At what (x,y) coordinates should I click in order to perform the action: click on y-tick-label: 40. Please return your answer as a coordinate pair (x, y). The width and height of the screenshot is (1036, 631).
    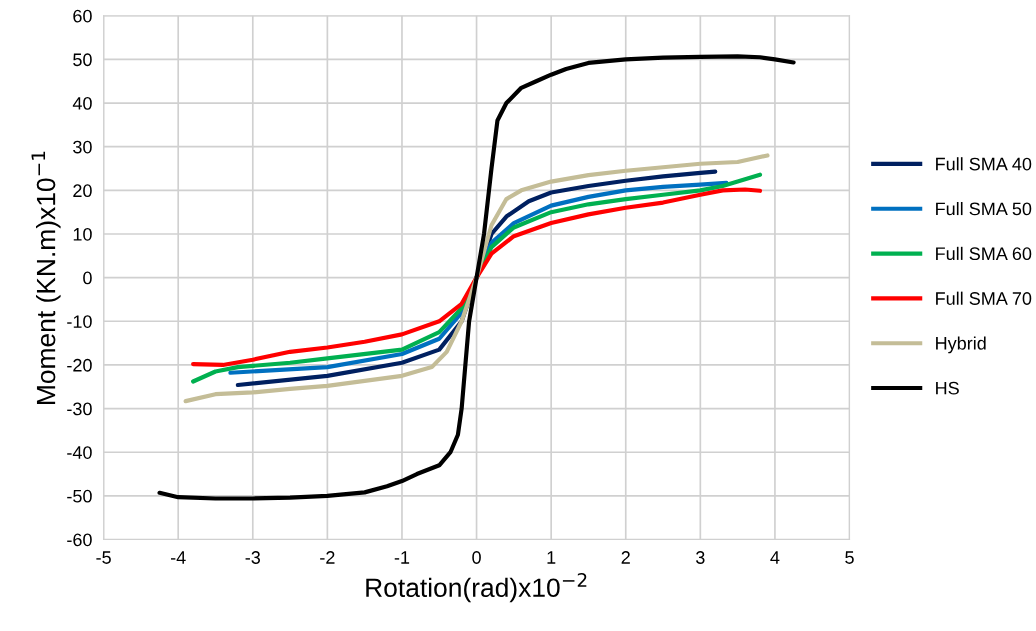
    Looking at the image, I should click on (82, 103).